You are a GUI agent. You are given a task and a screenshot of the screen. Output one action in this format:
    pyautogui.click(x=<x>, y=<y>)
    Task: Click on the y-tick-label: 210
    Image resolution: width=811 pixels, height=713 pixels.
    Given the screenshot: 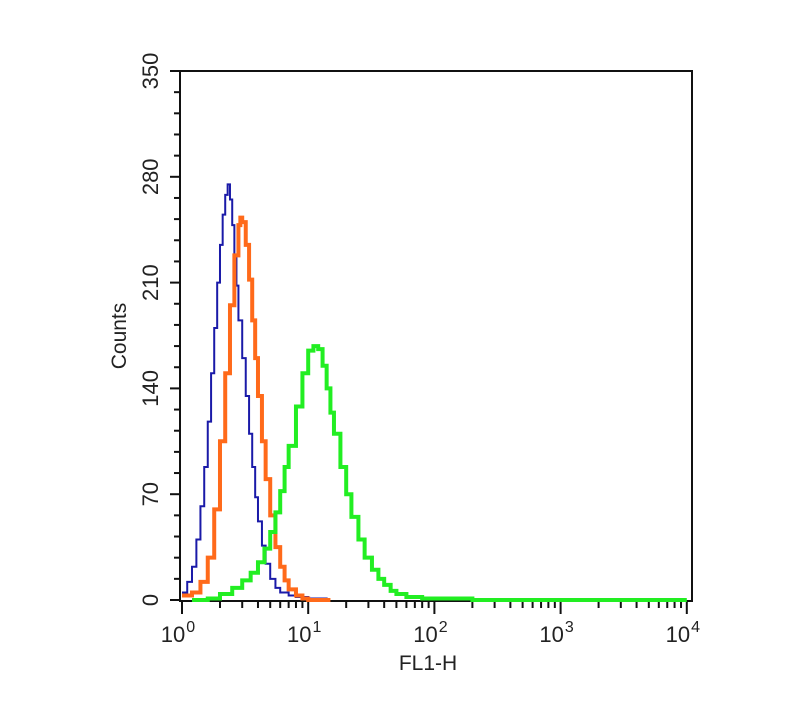 What is the action you would take?
    pyautogui.click(x=150, y=282)
    